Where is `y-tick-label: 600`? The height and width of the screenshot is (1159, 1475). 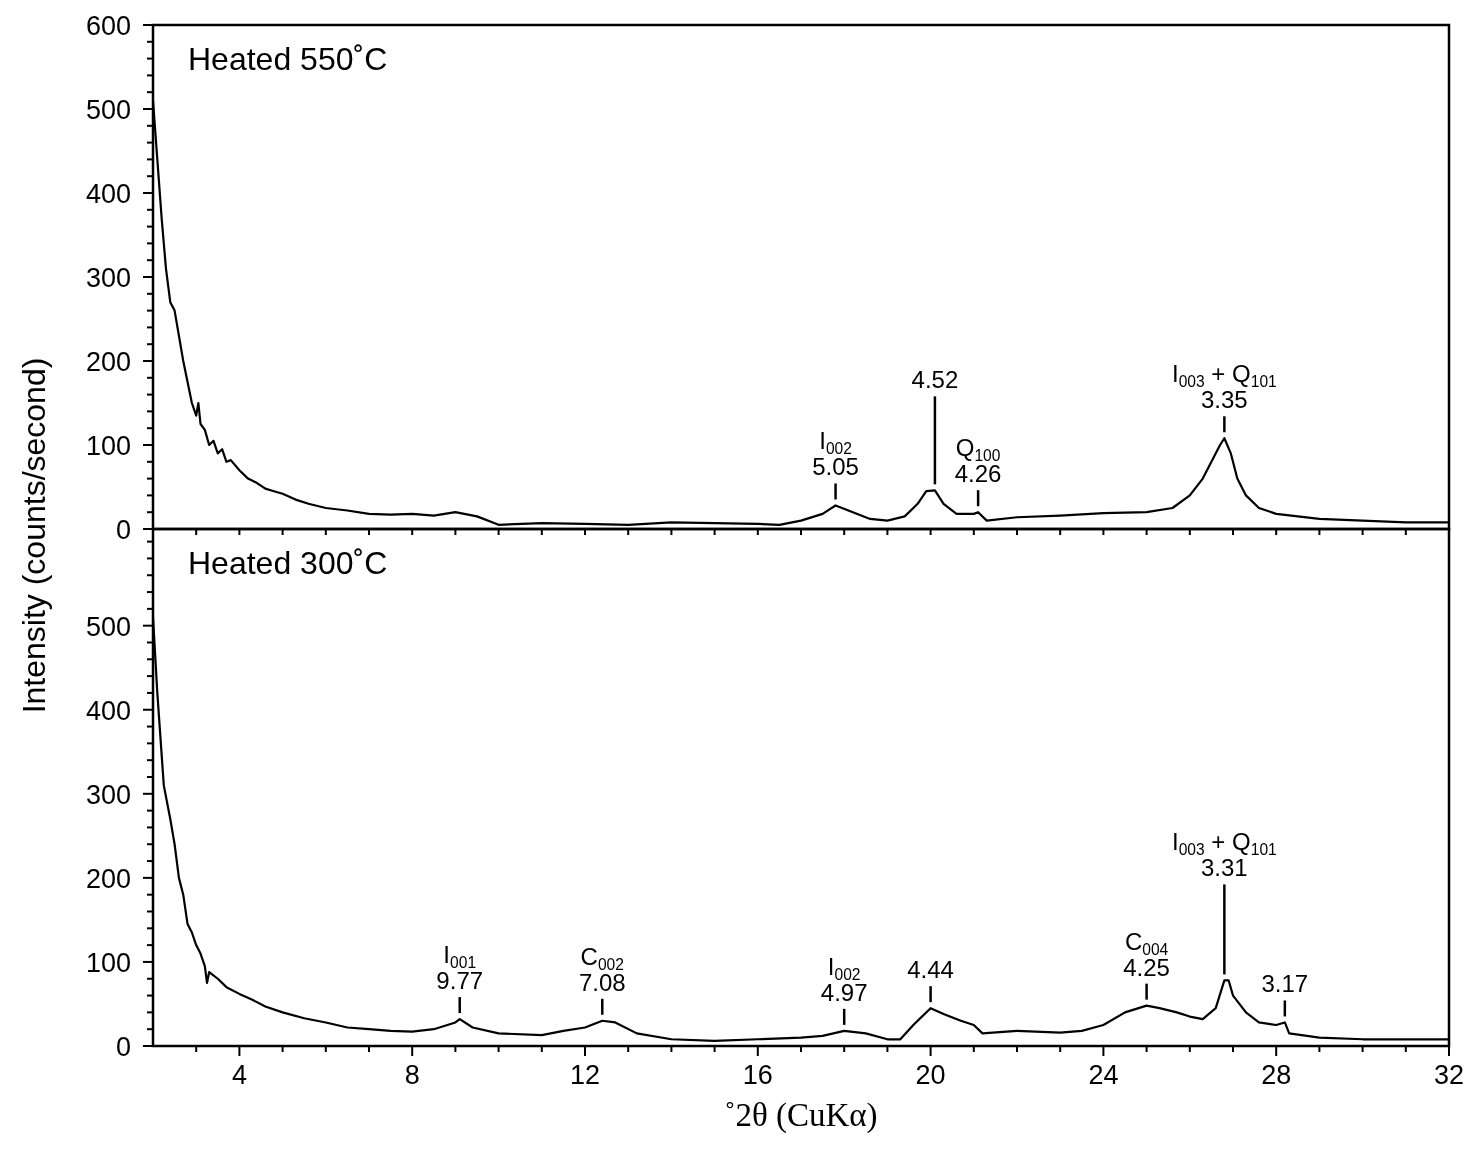 y-tick-label: 600 is located at coordinates (108, 26).